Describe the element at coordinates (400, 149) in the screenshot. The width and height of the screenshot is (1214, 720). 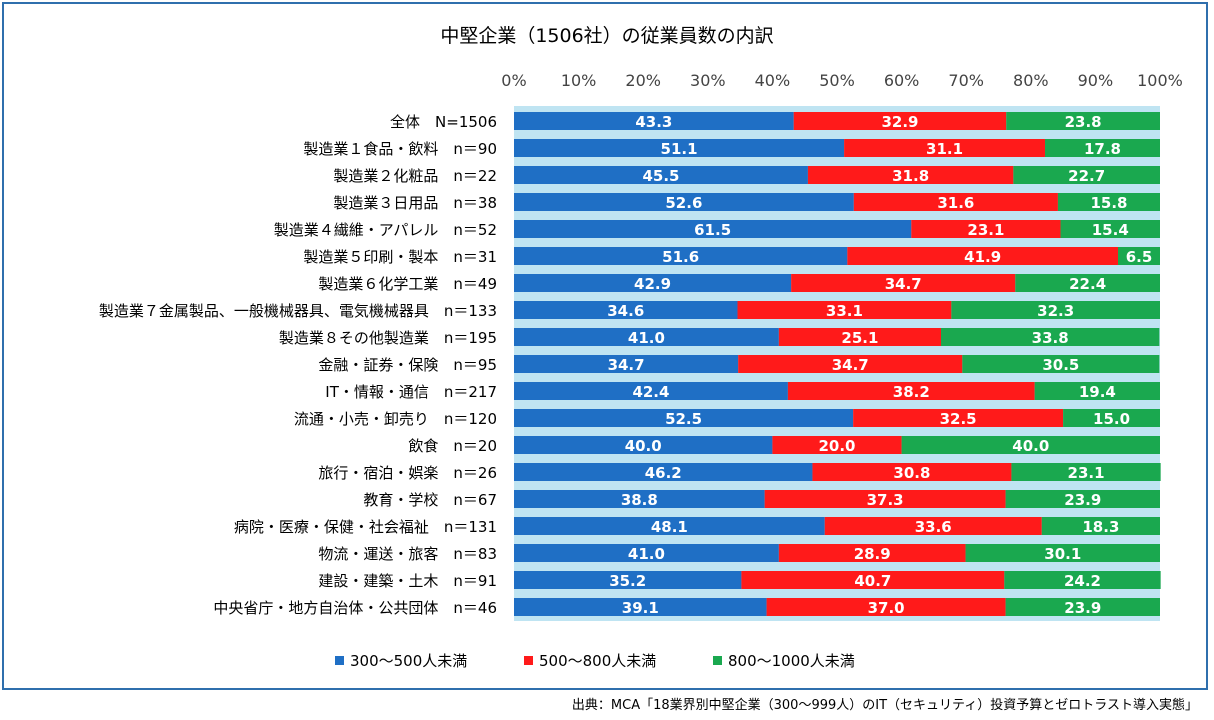
I see `category-label: 製造業１食品・飲料 n＝90` at that location.